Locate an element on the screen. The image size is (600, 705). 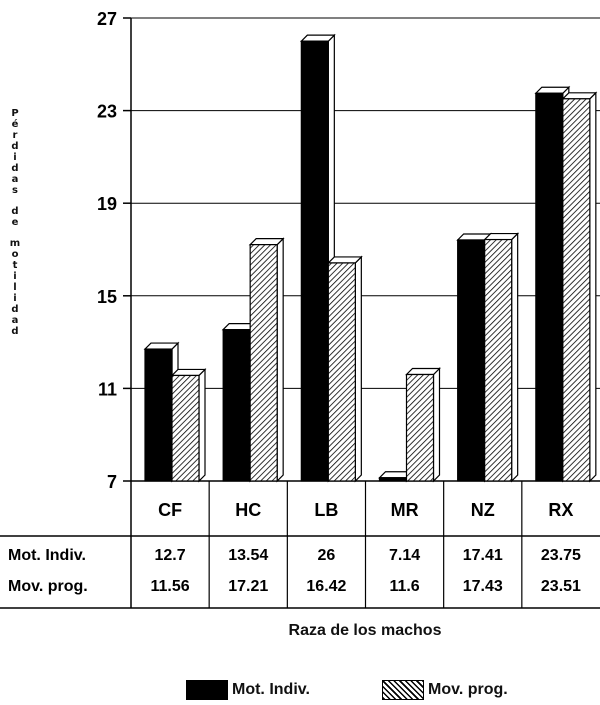
y-label-letter: P is located at coordinates (15, 113).